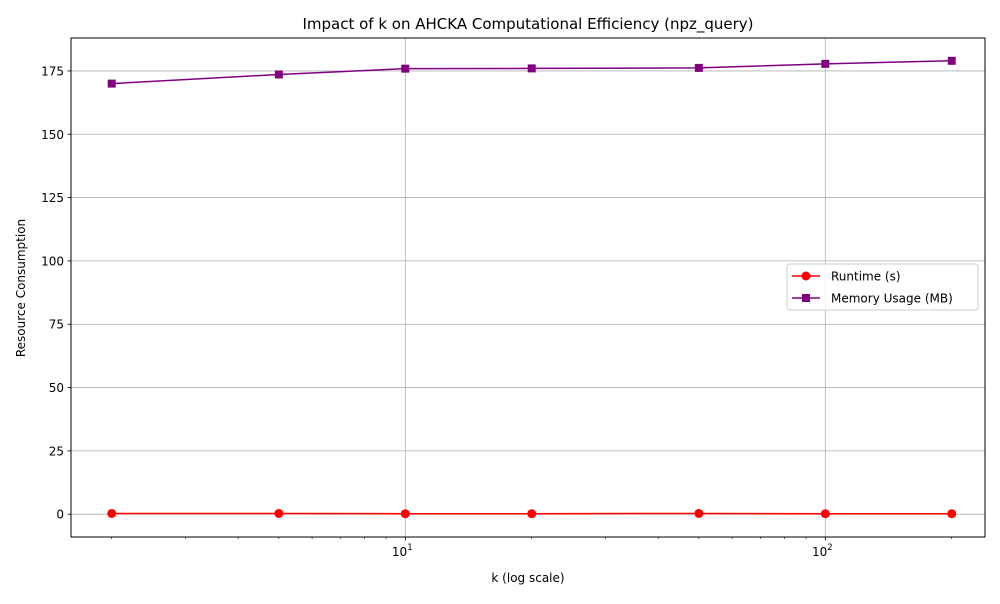 This screenshot has width=1000, height=604. I want to click on y-axis-label: Resource Consumption, so click(21, 288).